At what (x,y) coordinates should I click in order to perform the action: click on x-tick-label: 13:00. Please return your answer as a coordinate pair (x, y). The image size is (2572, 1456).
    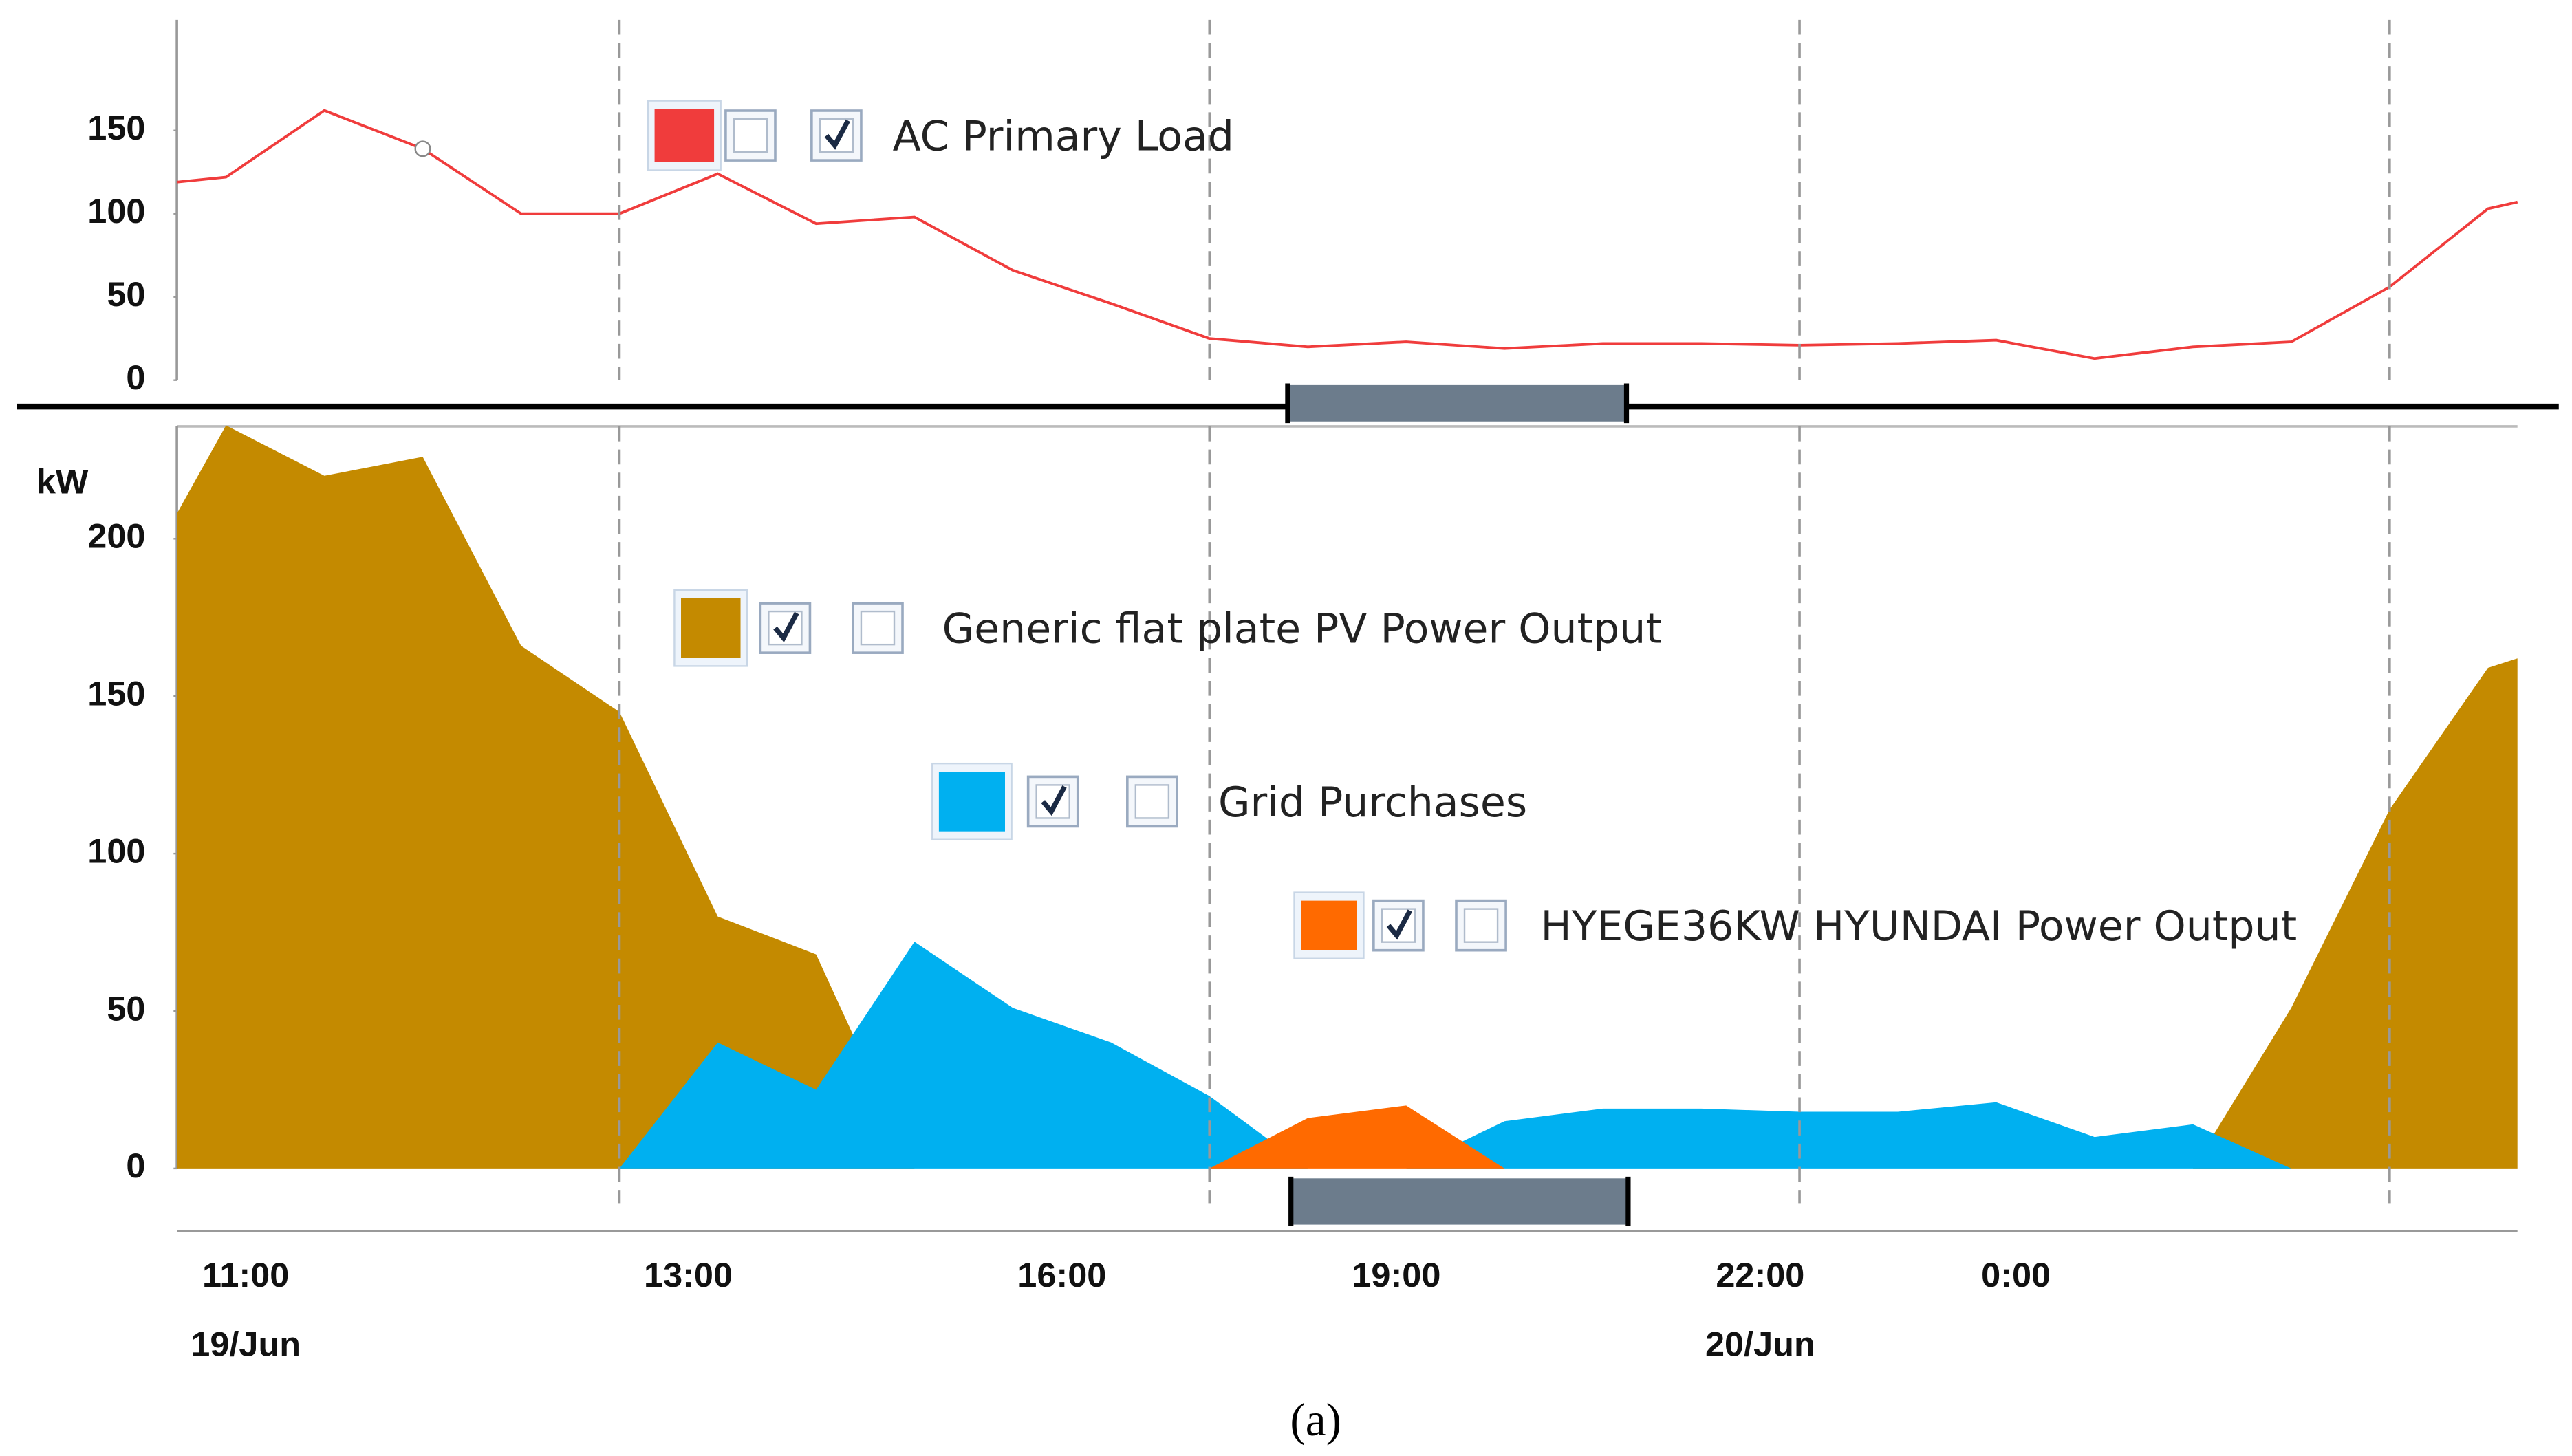
    Looking at the image, I should click on (688, 1274).